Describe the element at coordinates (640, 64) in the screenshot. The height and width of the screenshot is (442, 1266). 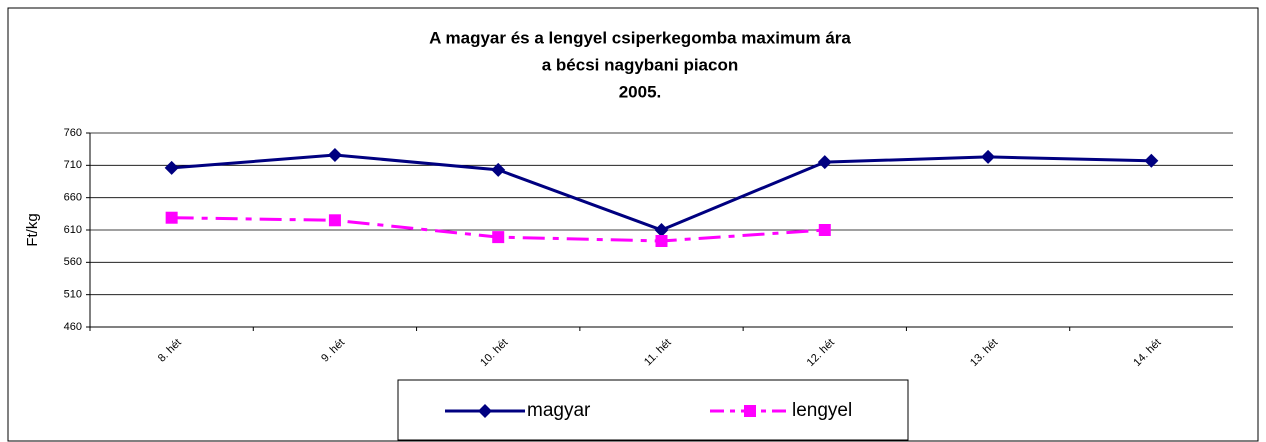
I see `chart-title: a bécsi nagybani piacon` at that location.